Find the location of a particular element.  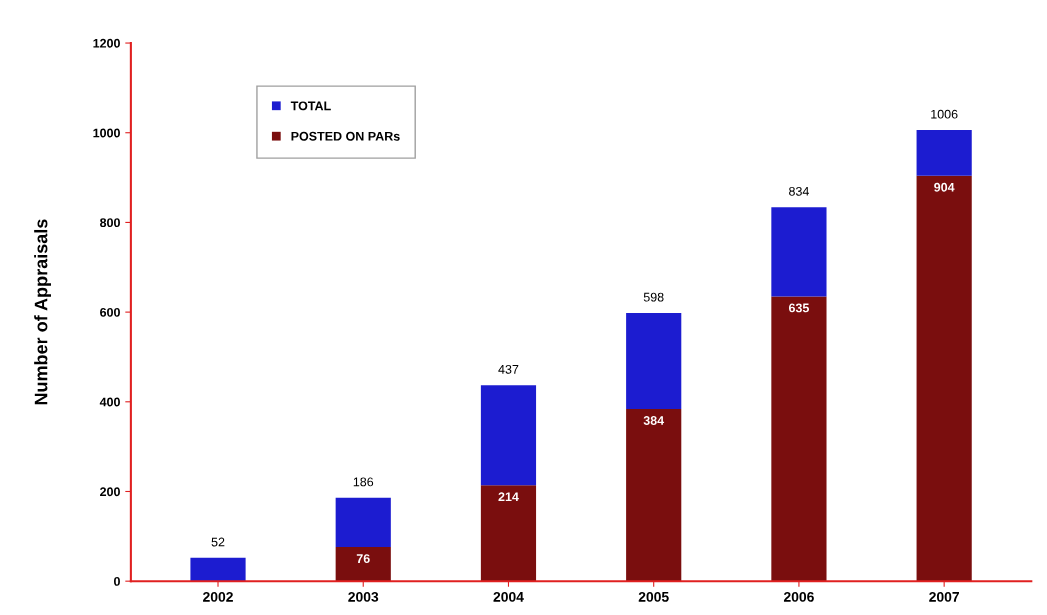

data-label: 214 is located at coordinates (508, 496).